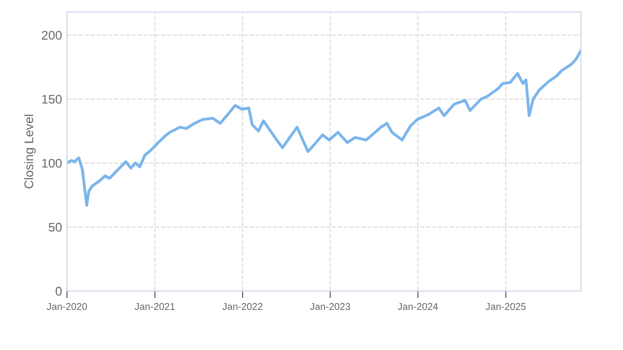 The image size is (623, 350). I want to click on x-tick-label: Jan-2022, so click(242, 306).